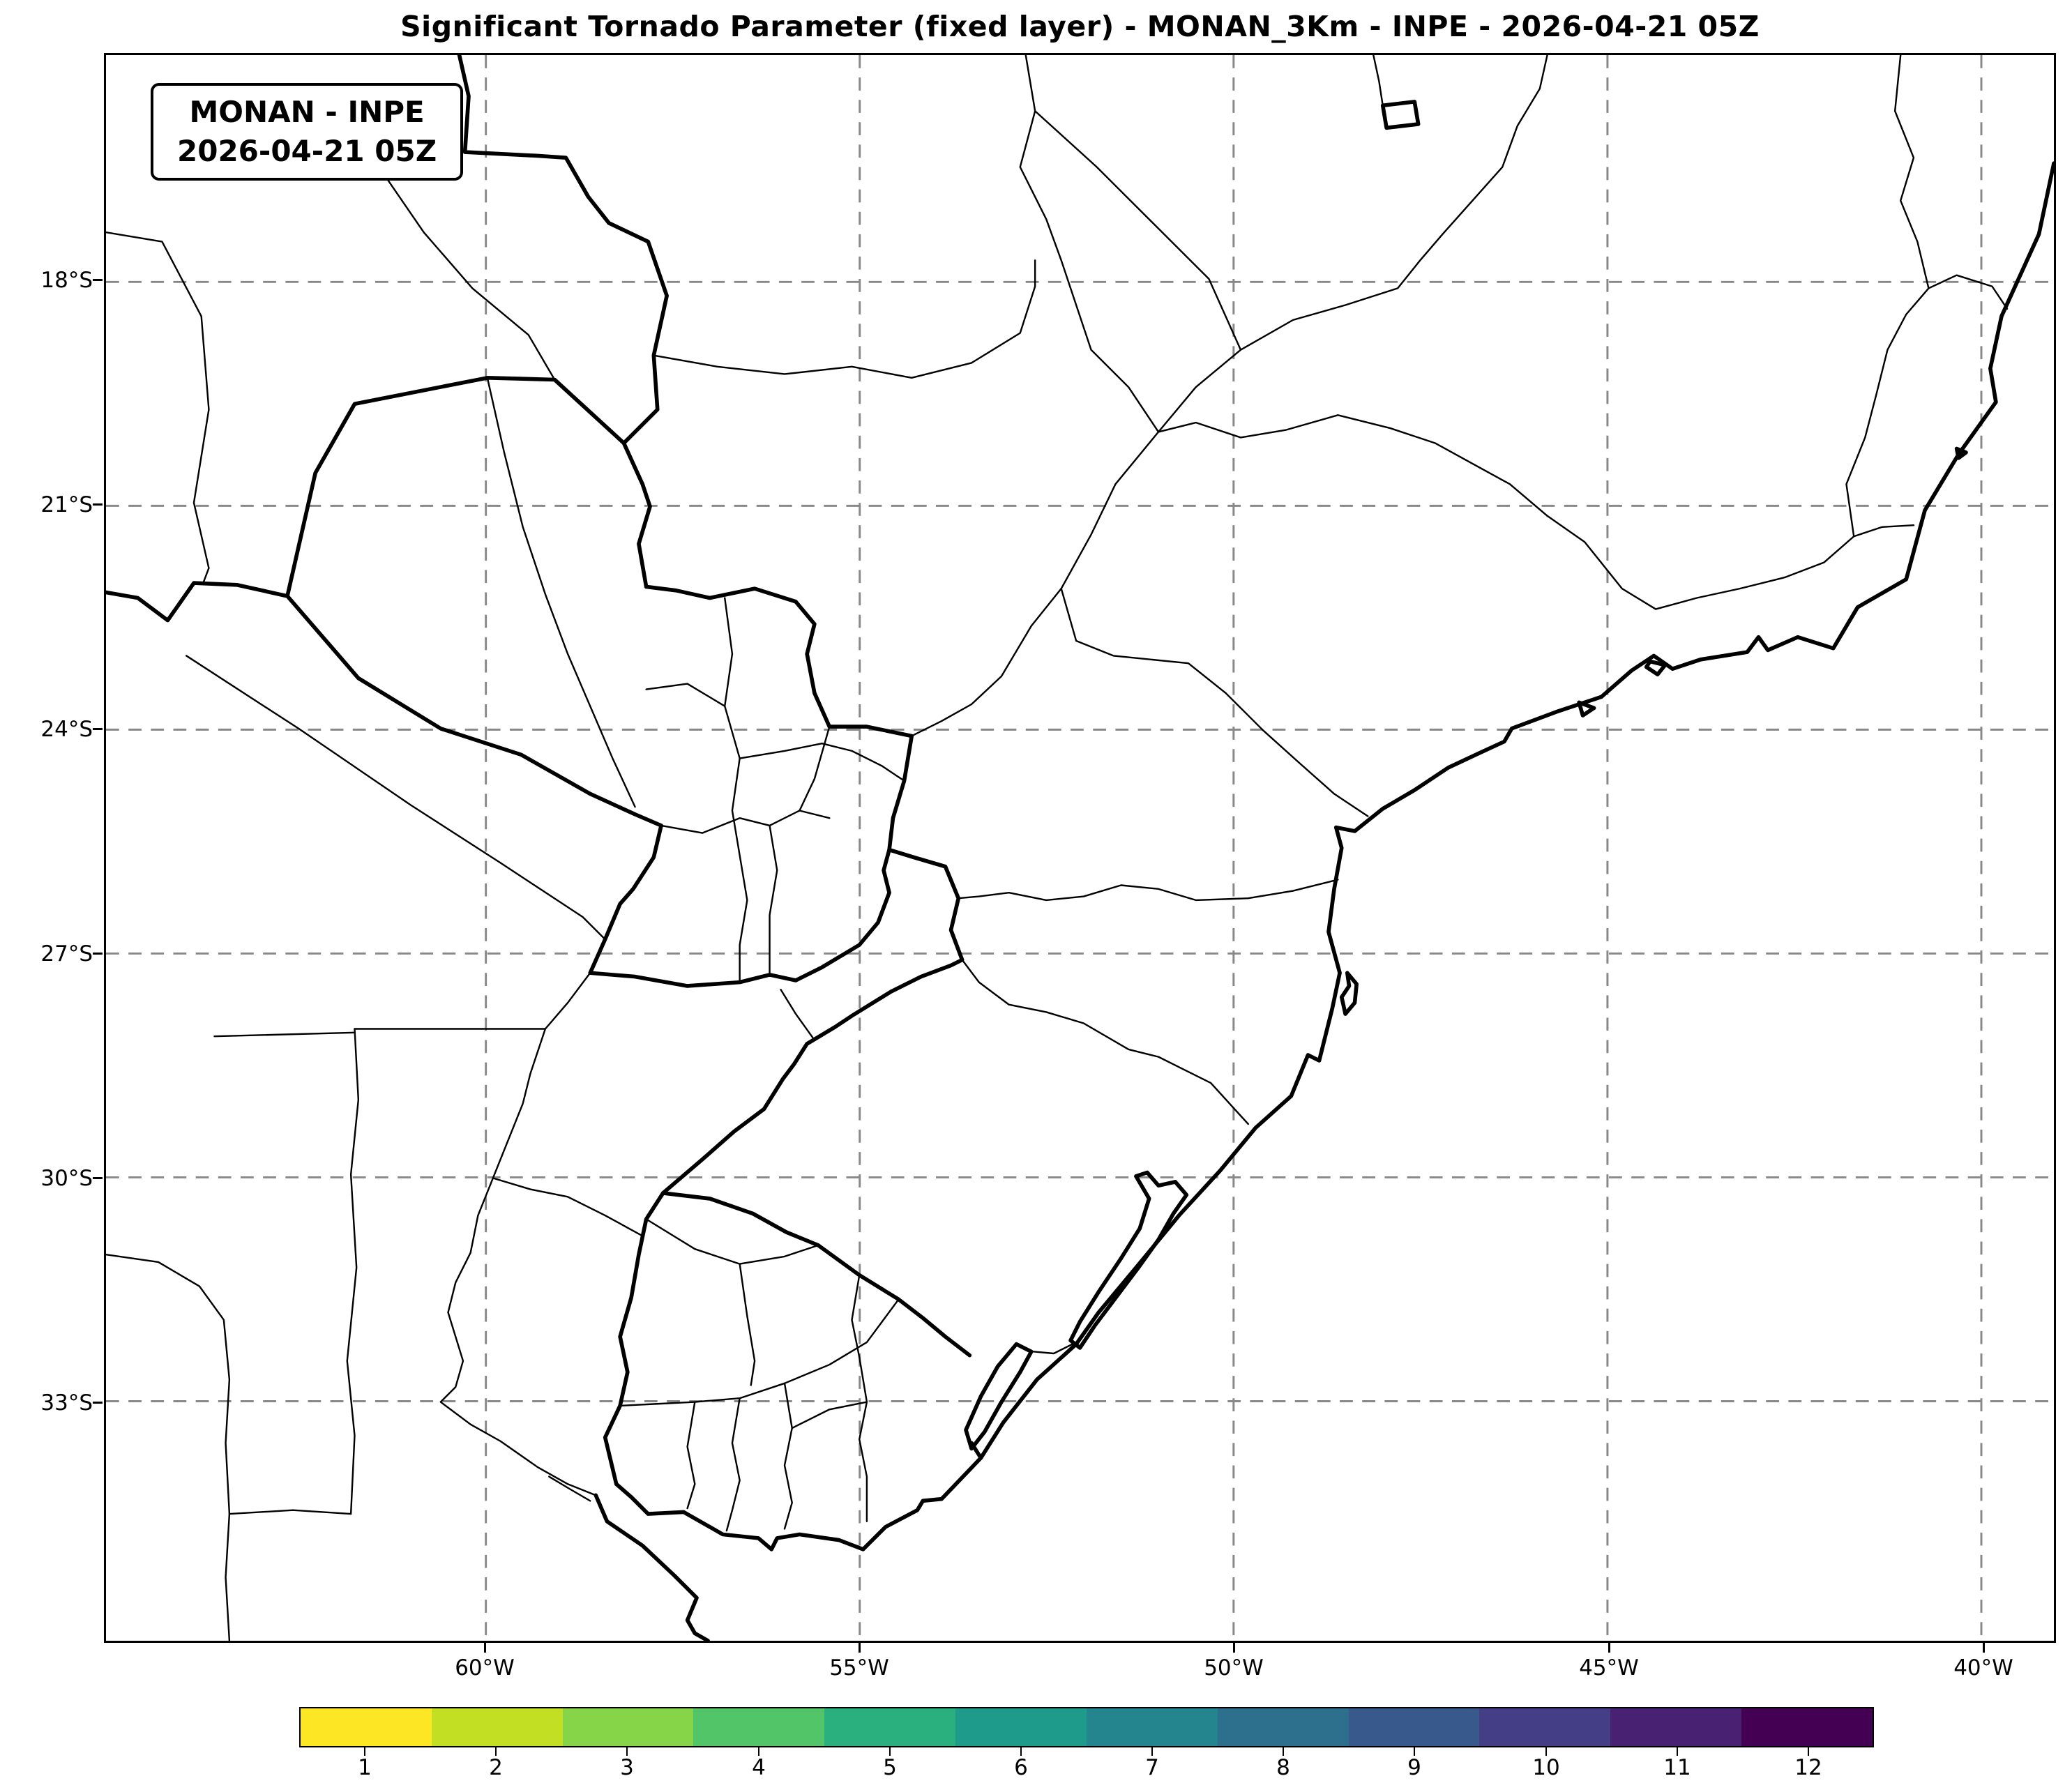 The height and width of the screenshot is (1783, 2072). I want to click on border-bolivia-depts-a, so click(467, 273).